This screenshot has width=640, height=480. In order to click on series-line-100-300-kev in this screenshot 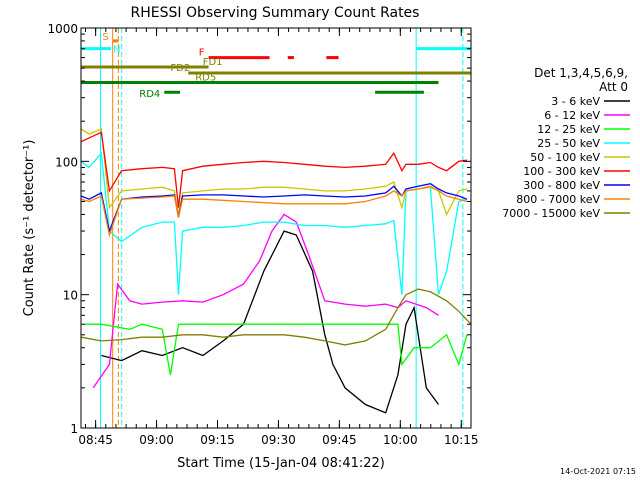, I will do `click(273, 169)`.